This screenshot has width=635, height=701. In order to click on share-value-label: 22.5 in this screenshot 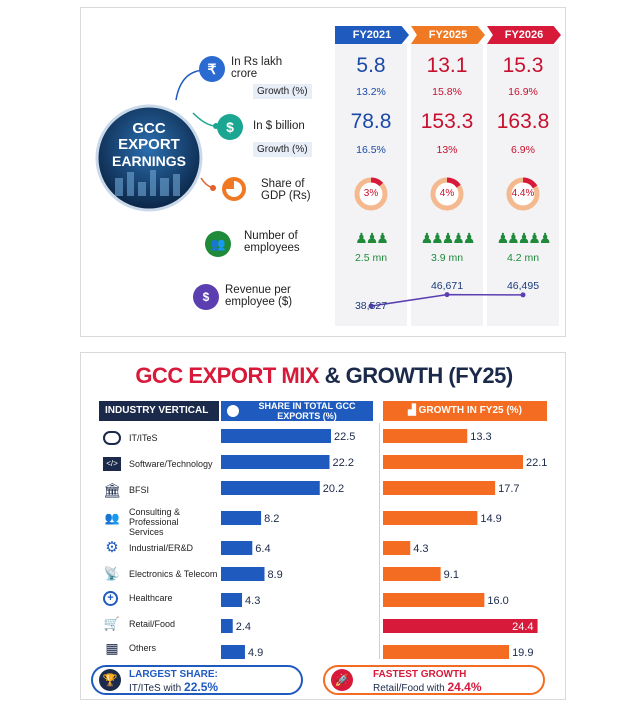, I will do `click(344, 437)`.